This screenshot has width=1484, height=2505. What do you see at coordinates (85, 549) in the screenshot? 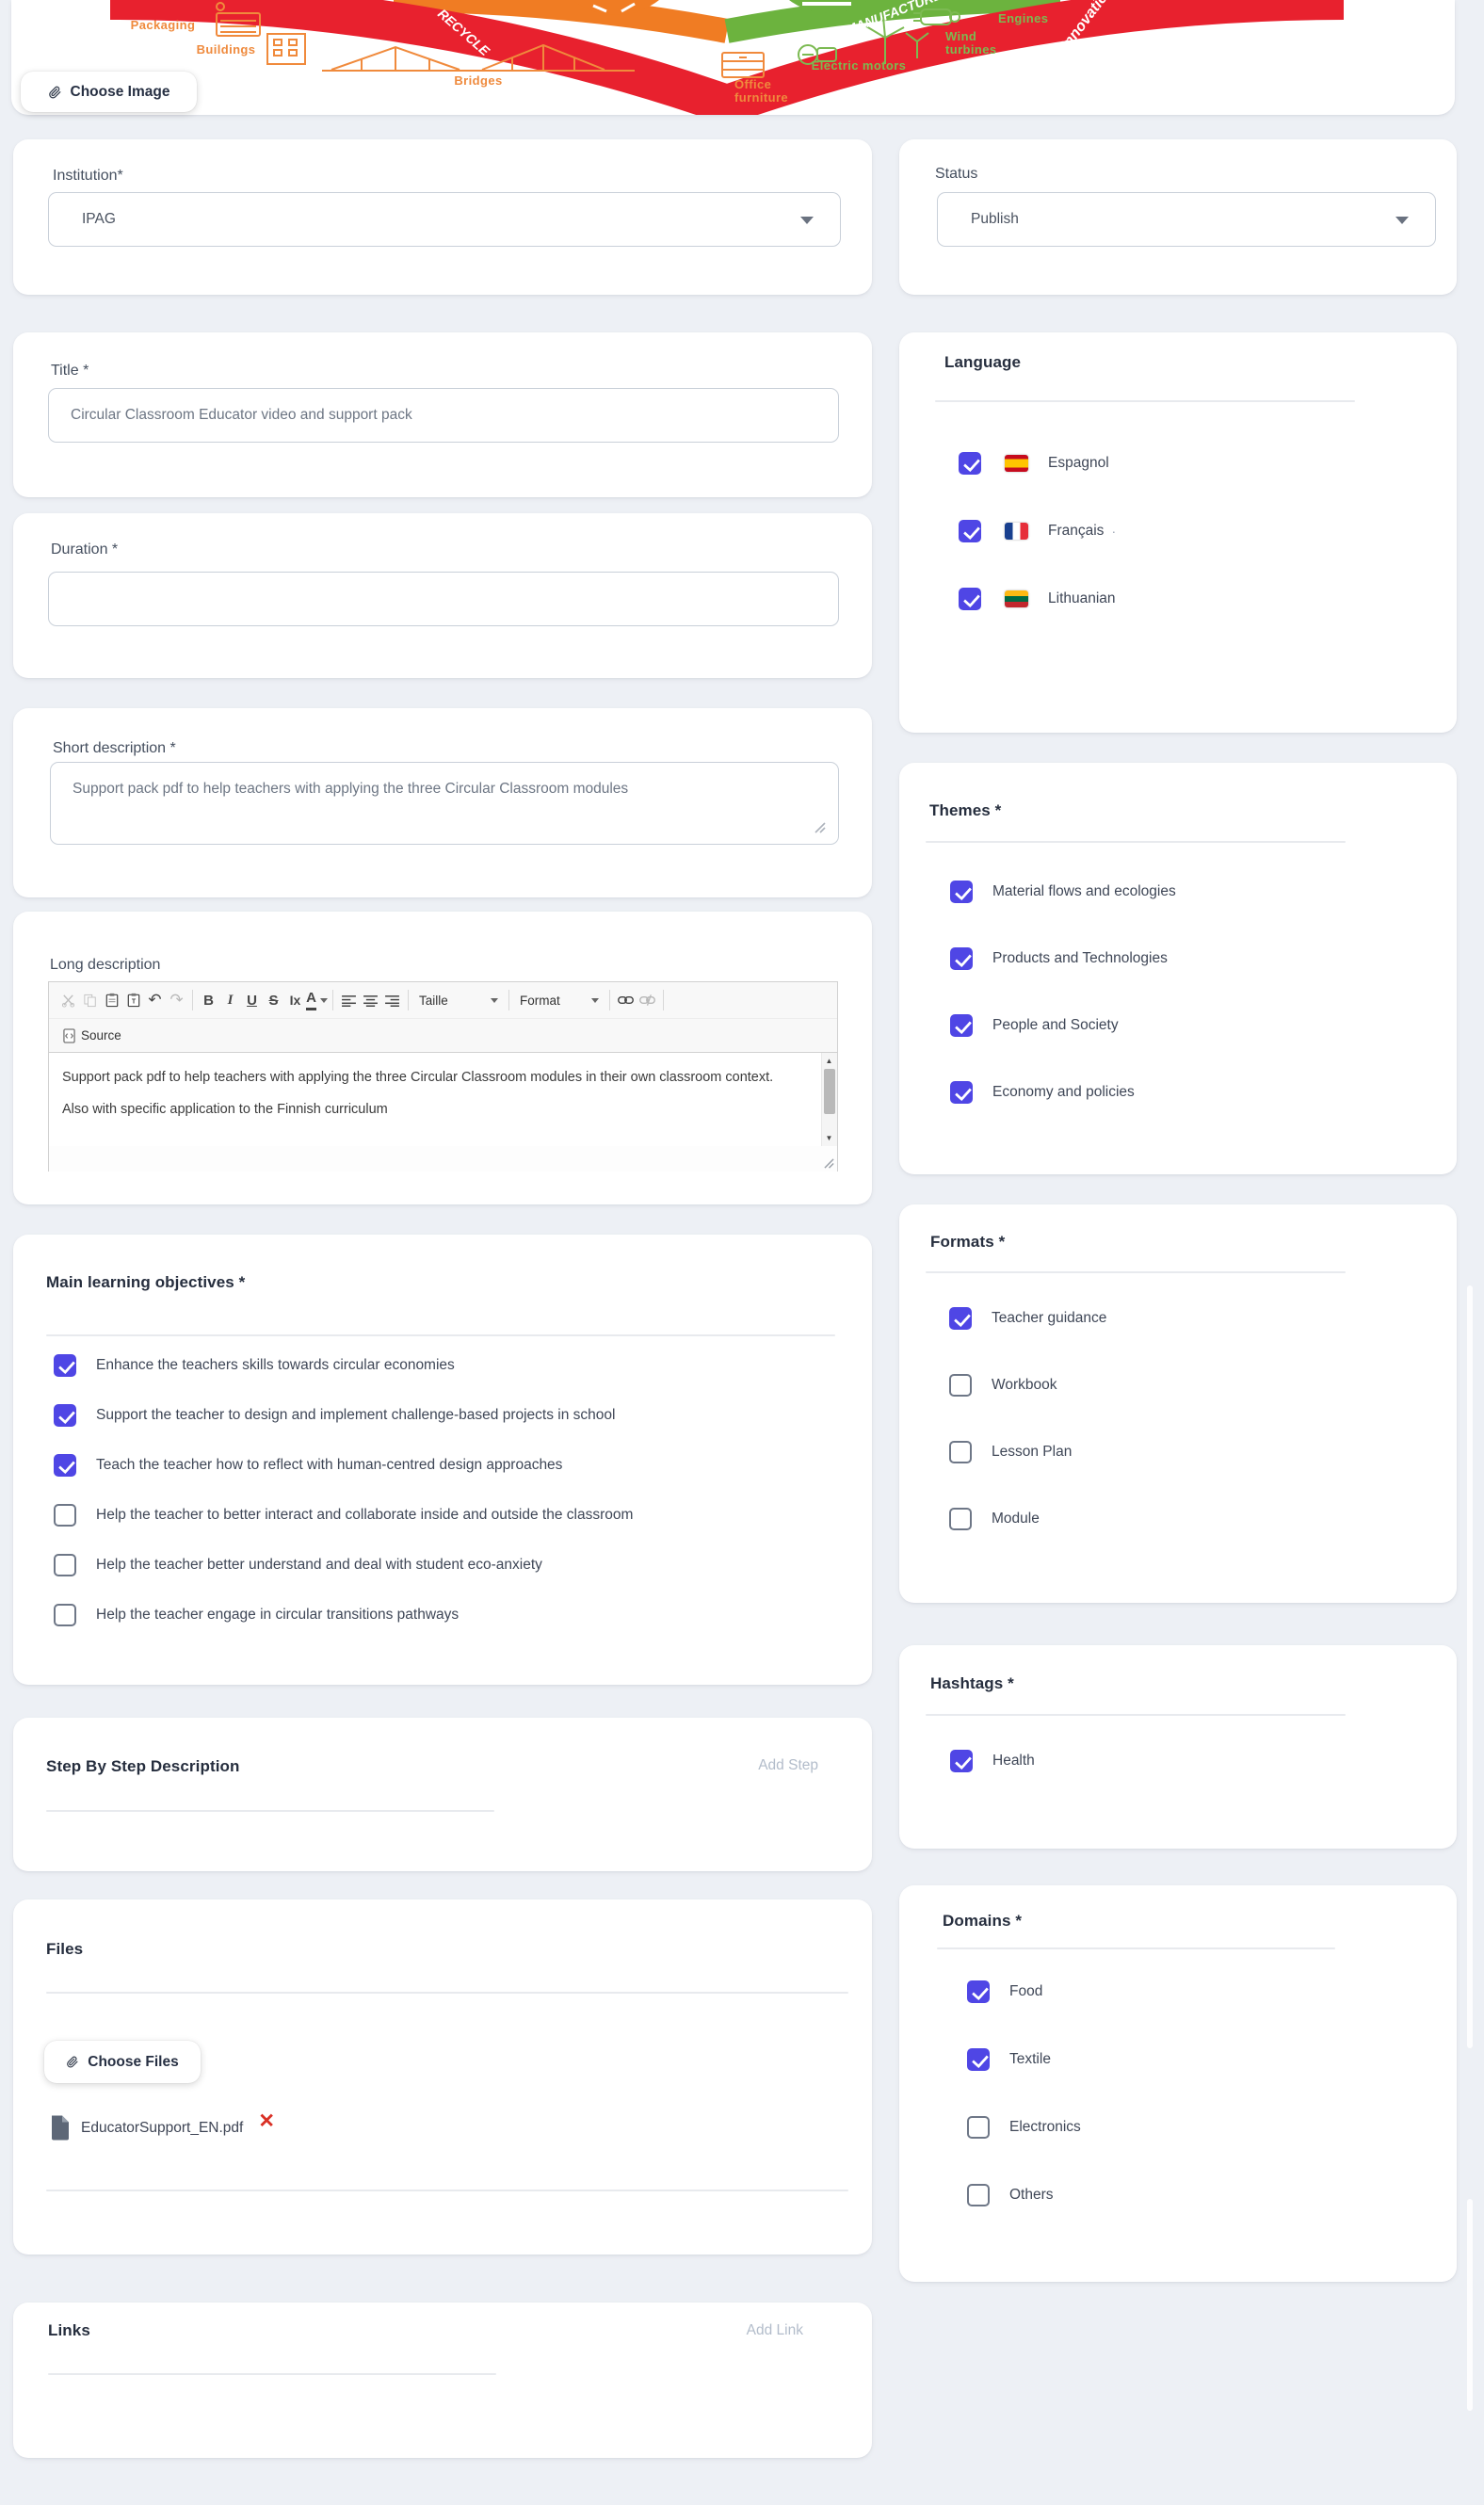
I see `duration-label: Duration *` at bounding box center [85, 549].